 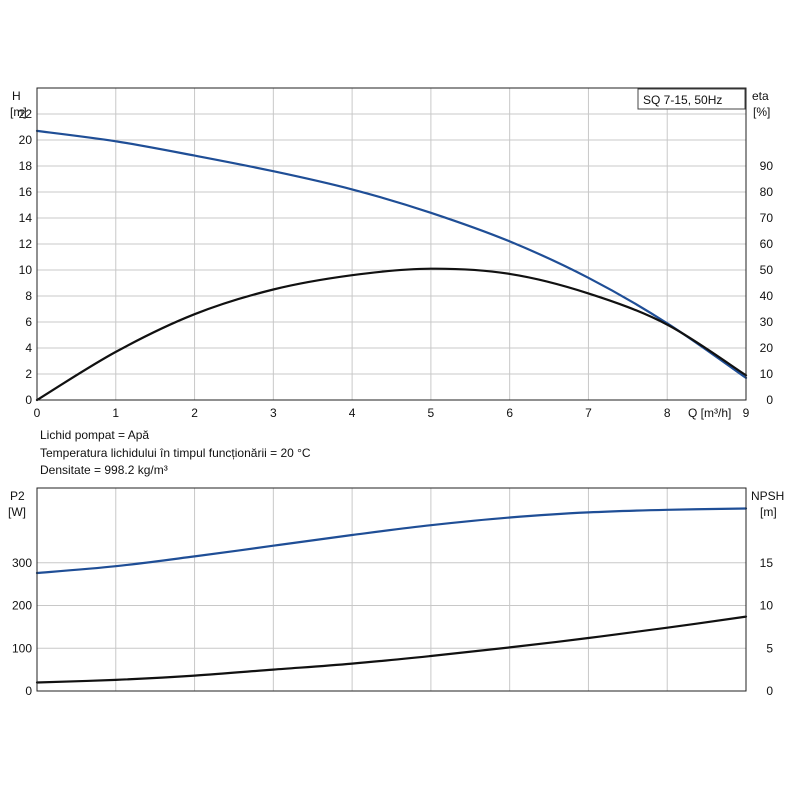 I want to click on top-left-tick-label: 0, so click(x=28, y=400).